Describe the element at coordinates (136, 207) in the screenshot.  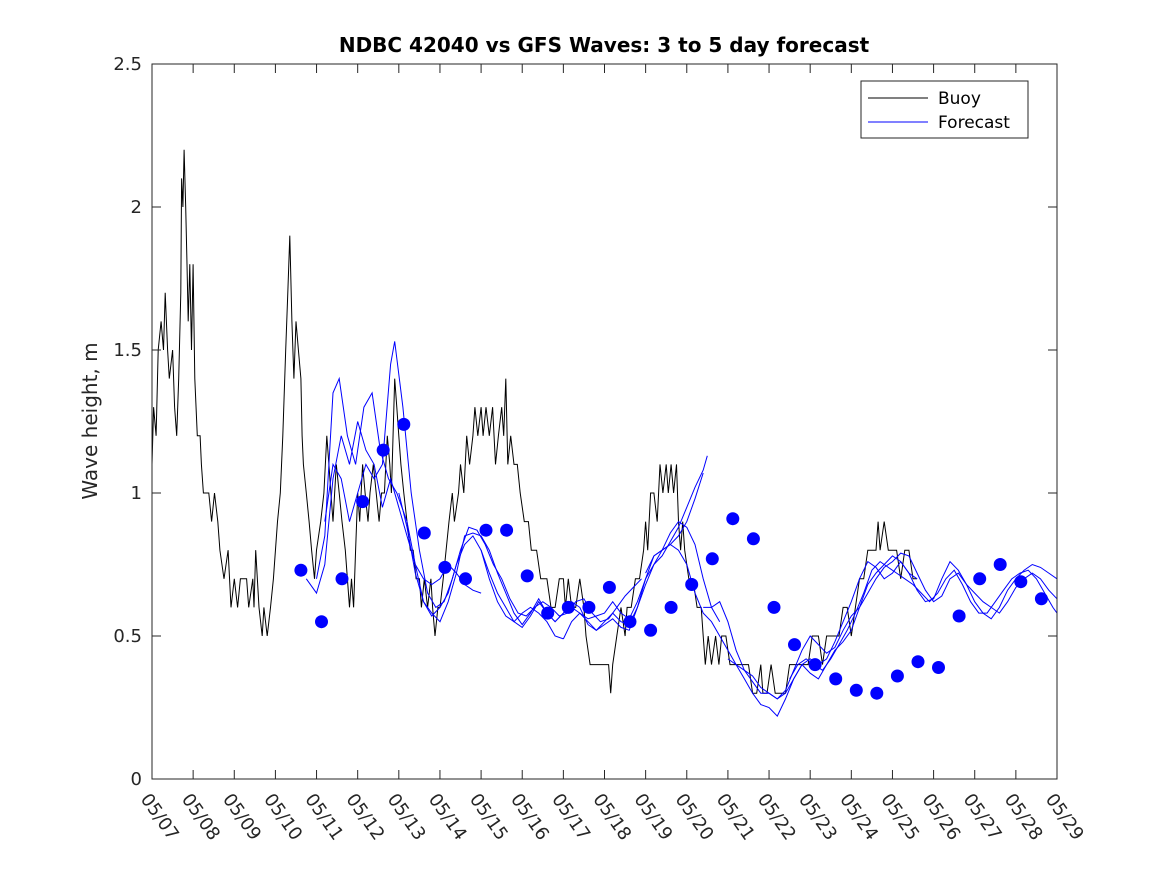
I see `y-tick-label-4: 2` at that location.